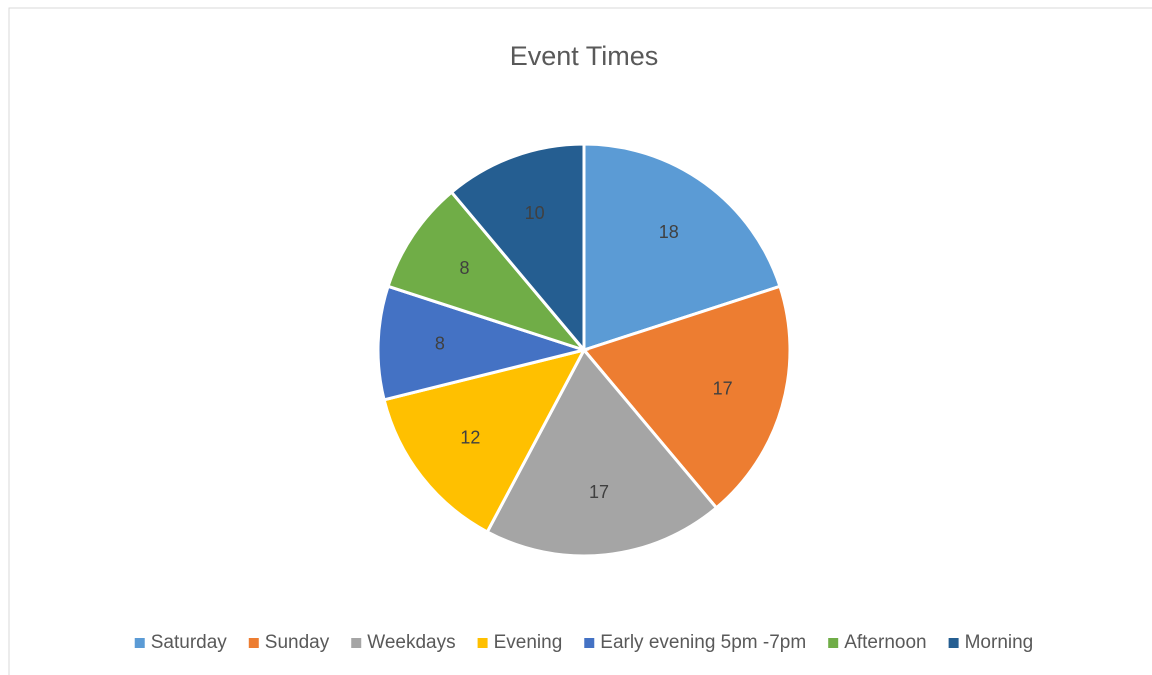  What do you see at coordinates (885, 642) in the screenshot?
I see `legend-label: Afternoon` at bounding box center [885, 642].